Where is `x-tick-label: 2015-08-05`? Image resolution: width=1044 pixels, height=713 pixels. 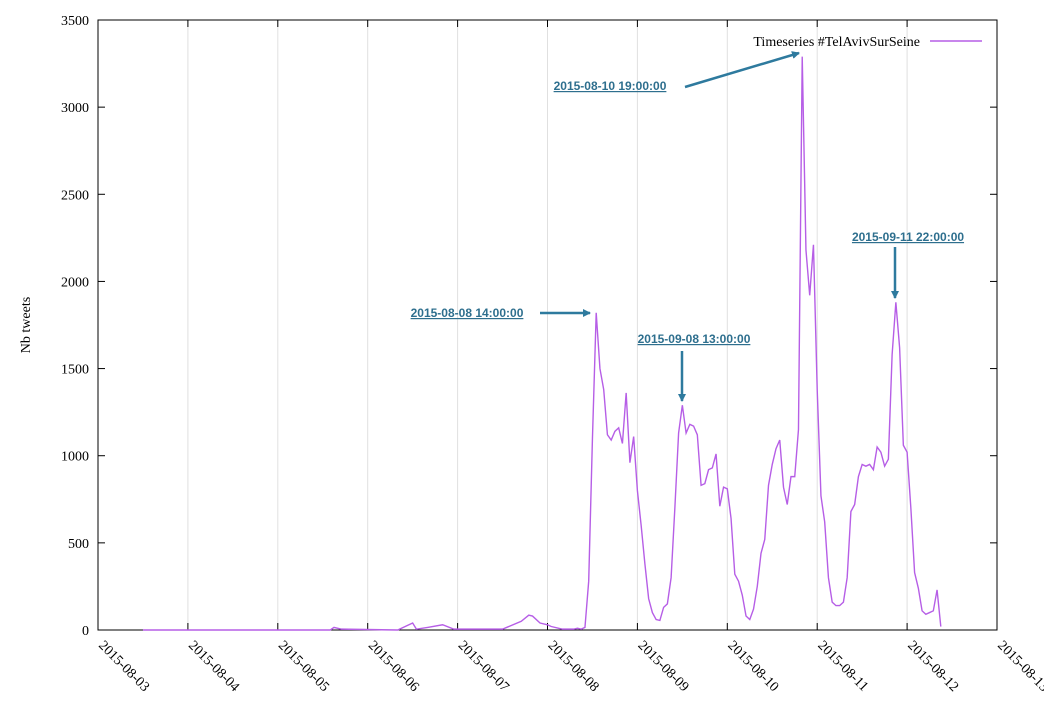 x-tick-label: 2015-08-05 is located at coordinates (303, 666).